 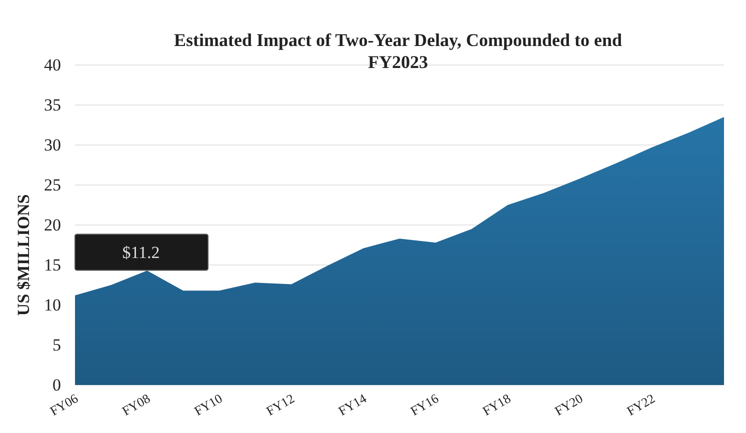 I want to click on x-tick-label: FY12, so click(x=280, y=404).